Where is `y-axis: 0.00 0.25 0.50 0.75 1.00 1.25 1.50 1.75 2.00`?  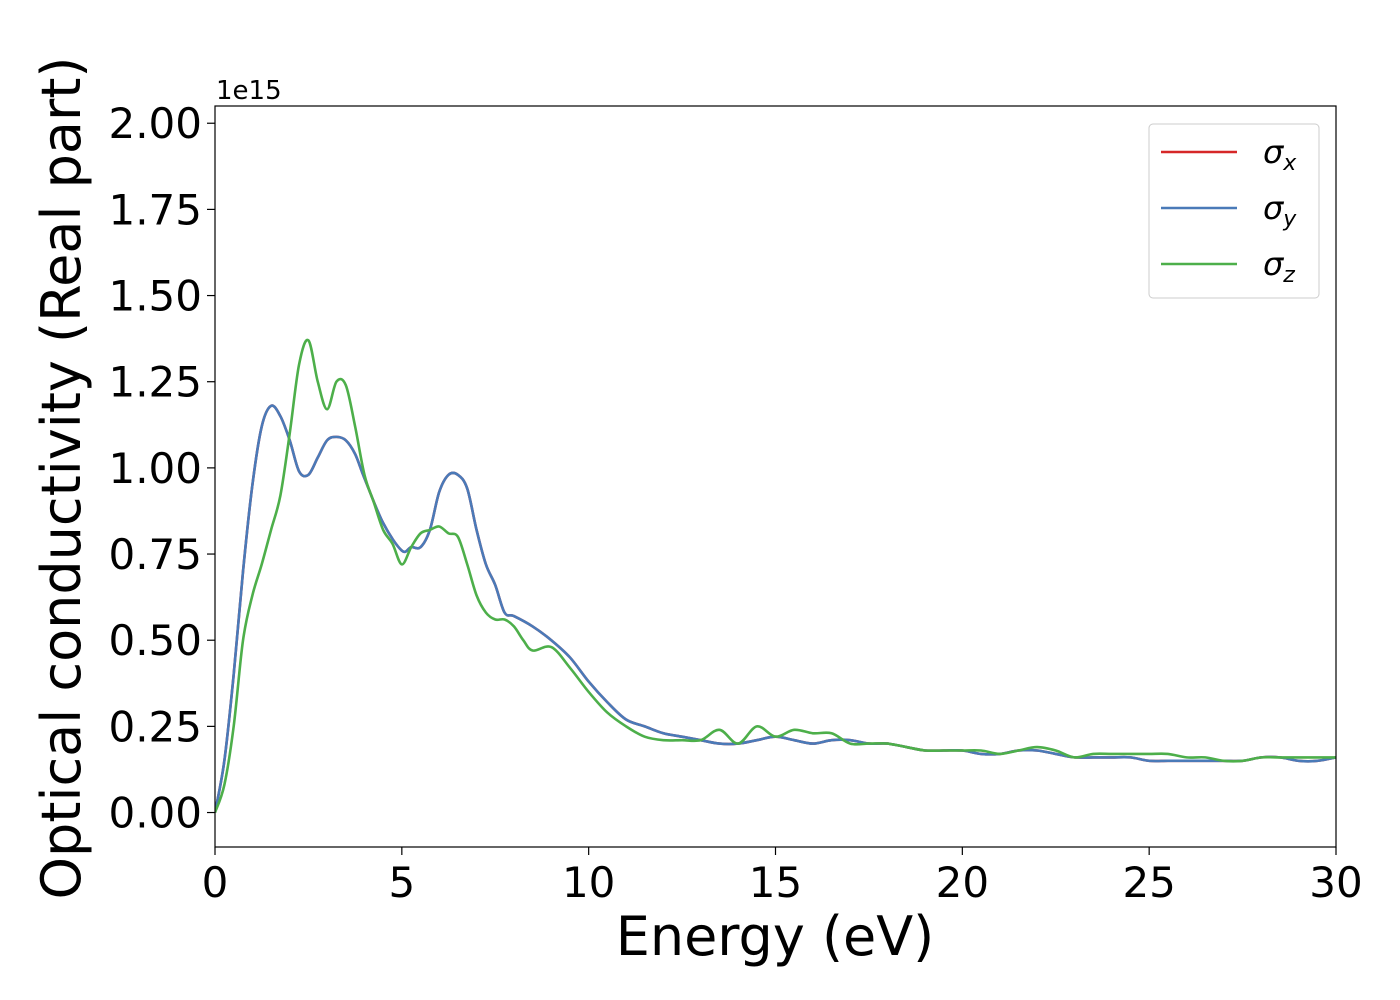 y-axis: 0.00 0.25 0.50 0.75 1.00 1.25 1.50 1.75 2.00 is located at coordinates (161, 468).